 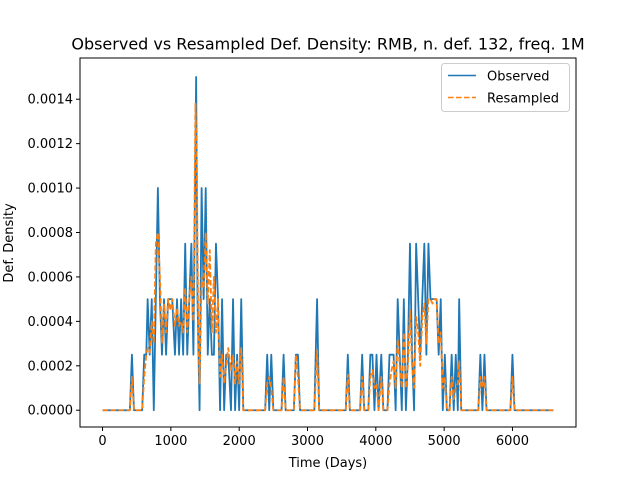 What do you see at coordinates (307, 441) in the screenshot?
I see `x-tick-label-3: 3000` at bounding box center [307, 441].